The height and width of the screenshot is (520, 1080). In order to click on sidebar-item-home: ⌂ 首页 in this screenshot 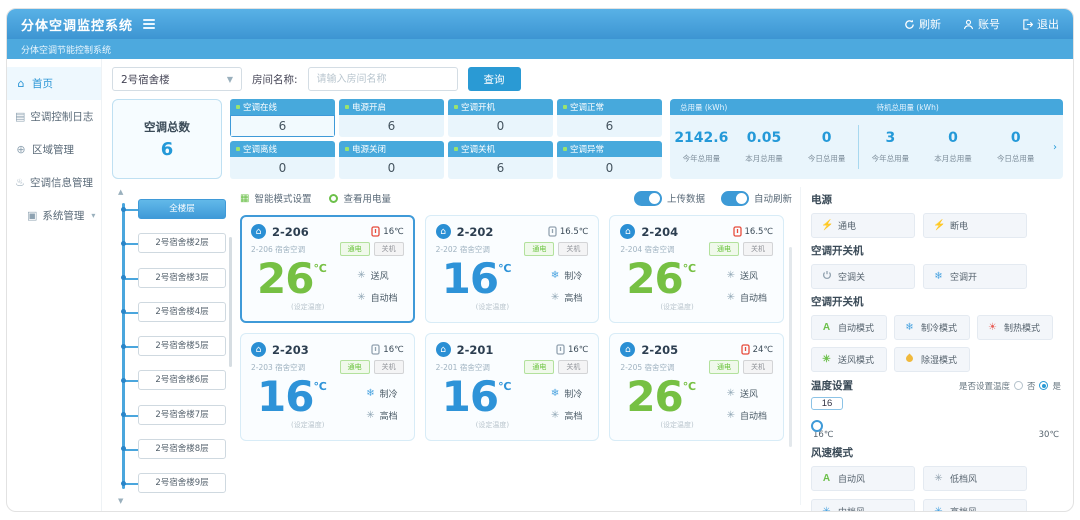, I will do `click(54, 83)`.